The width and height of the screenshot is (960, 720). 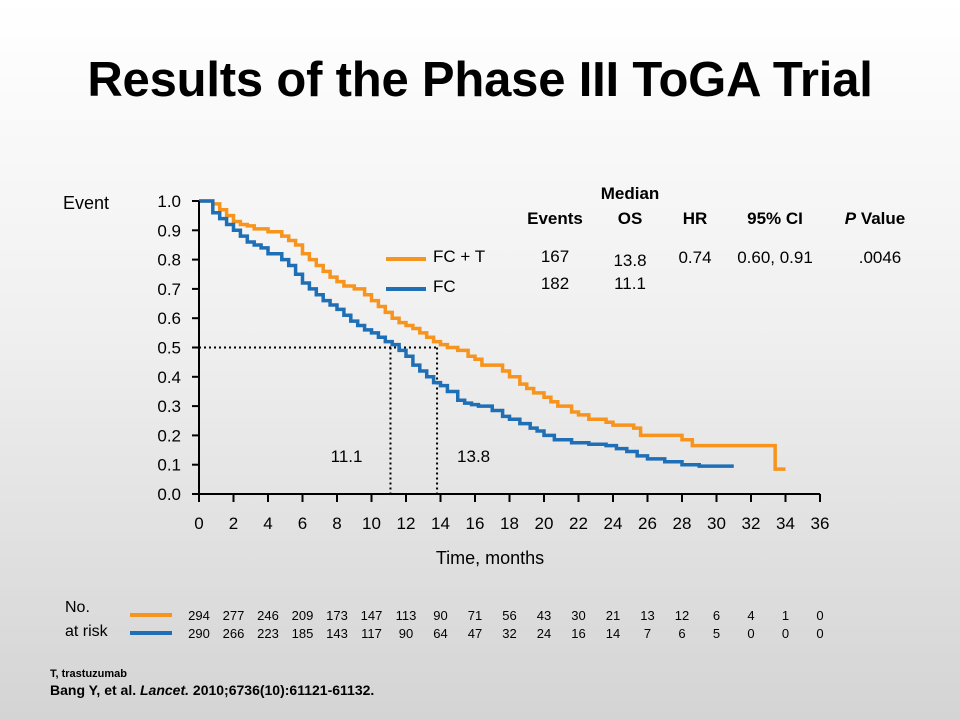 What do you see at coordinates (165, 690) in the screenshot?
I see `citation-journal: Lancet.` at bounding box center [165, 690].